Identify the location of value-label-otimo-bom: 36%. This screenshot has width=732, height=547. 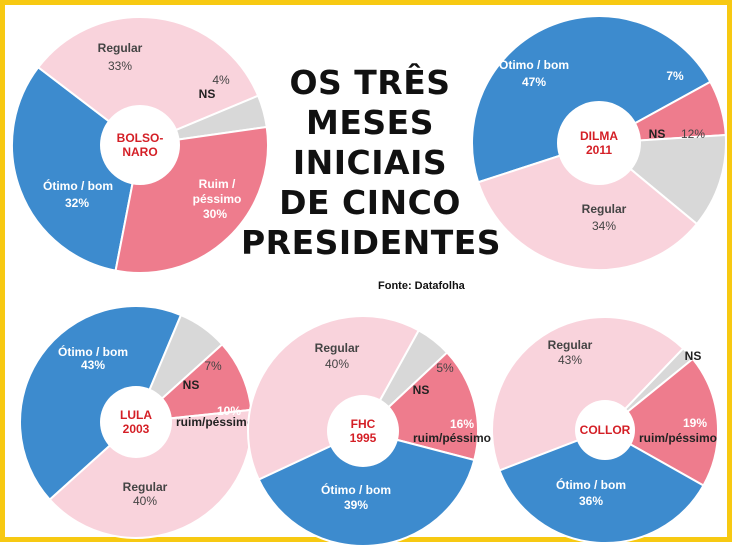
(591, 501).